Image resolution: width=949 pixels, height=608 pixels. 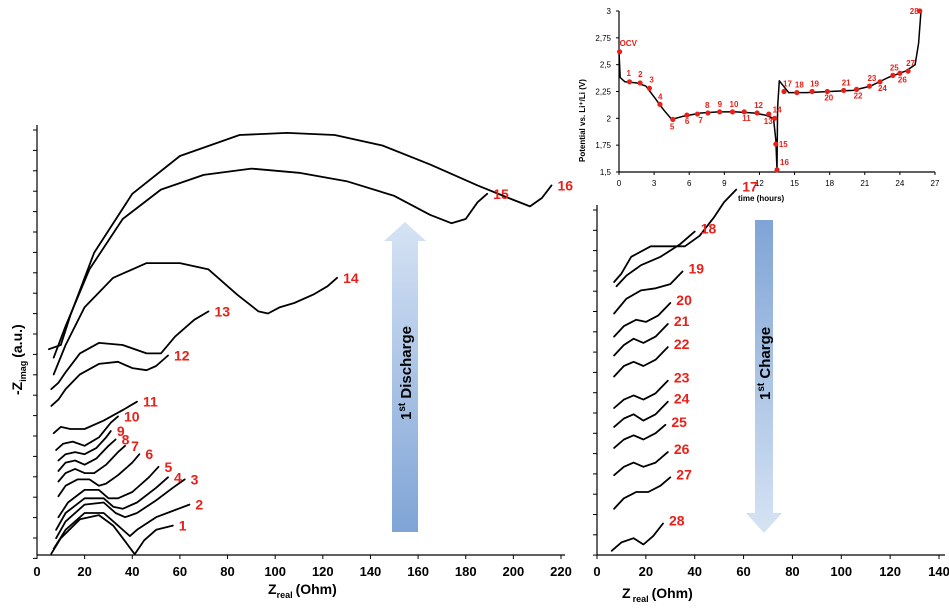 What do you see at coordinates (679, 422) in the screenshot?
I see `charge-curve-label: 25` at bounding box center [679, 422].